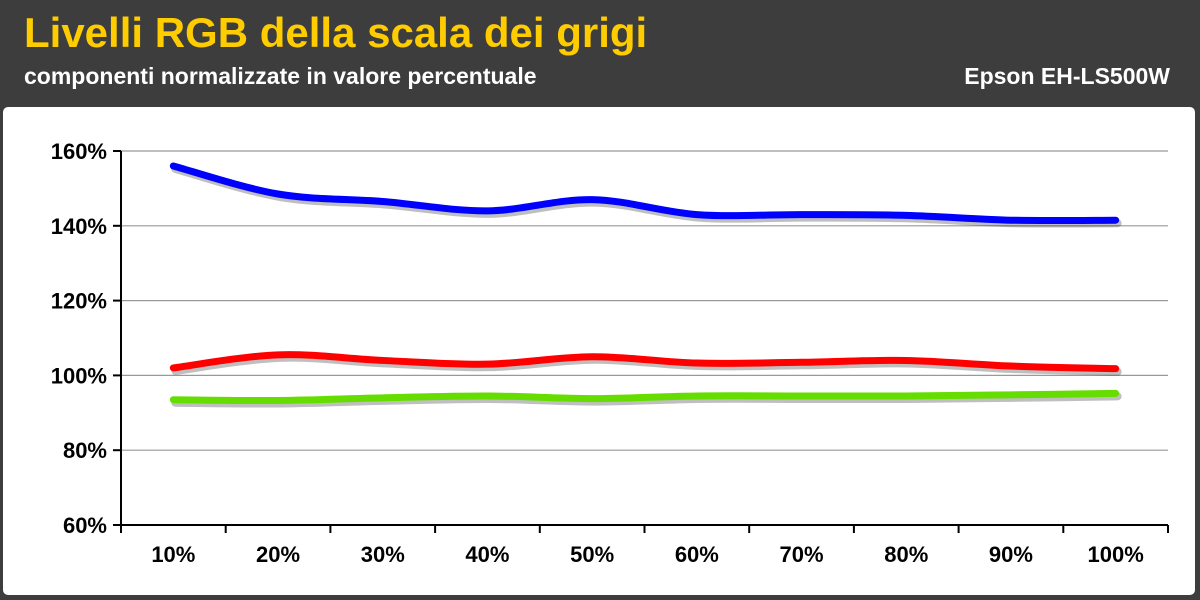 The width and height of the screenshot is (1200, 600). What do you see at coordinates (79, 151) in the screenshot?
I see `y-tick-label: 160%` at bounding box center [79, 151].